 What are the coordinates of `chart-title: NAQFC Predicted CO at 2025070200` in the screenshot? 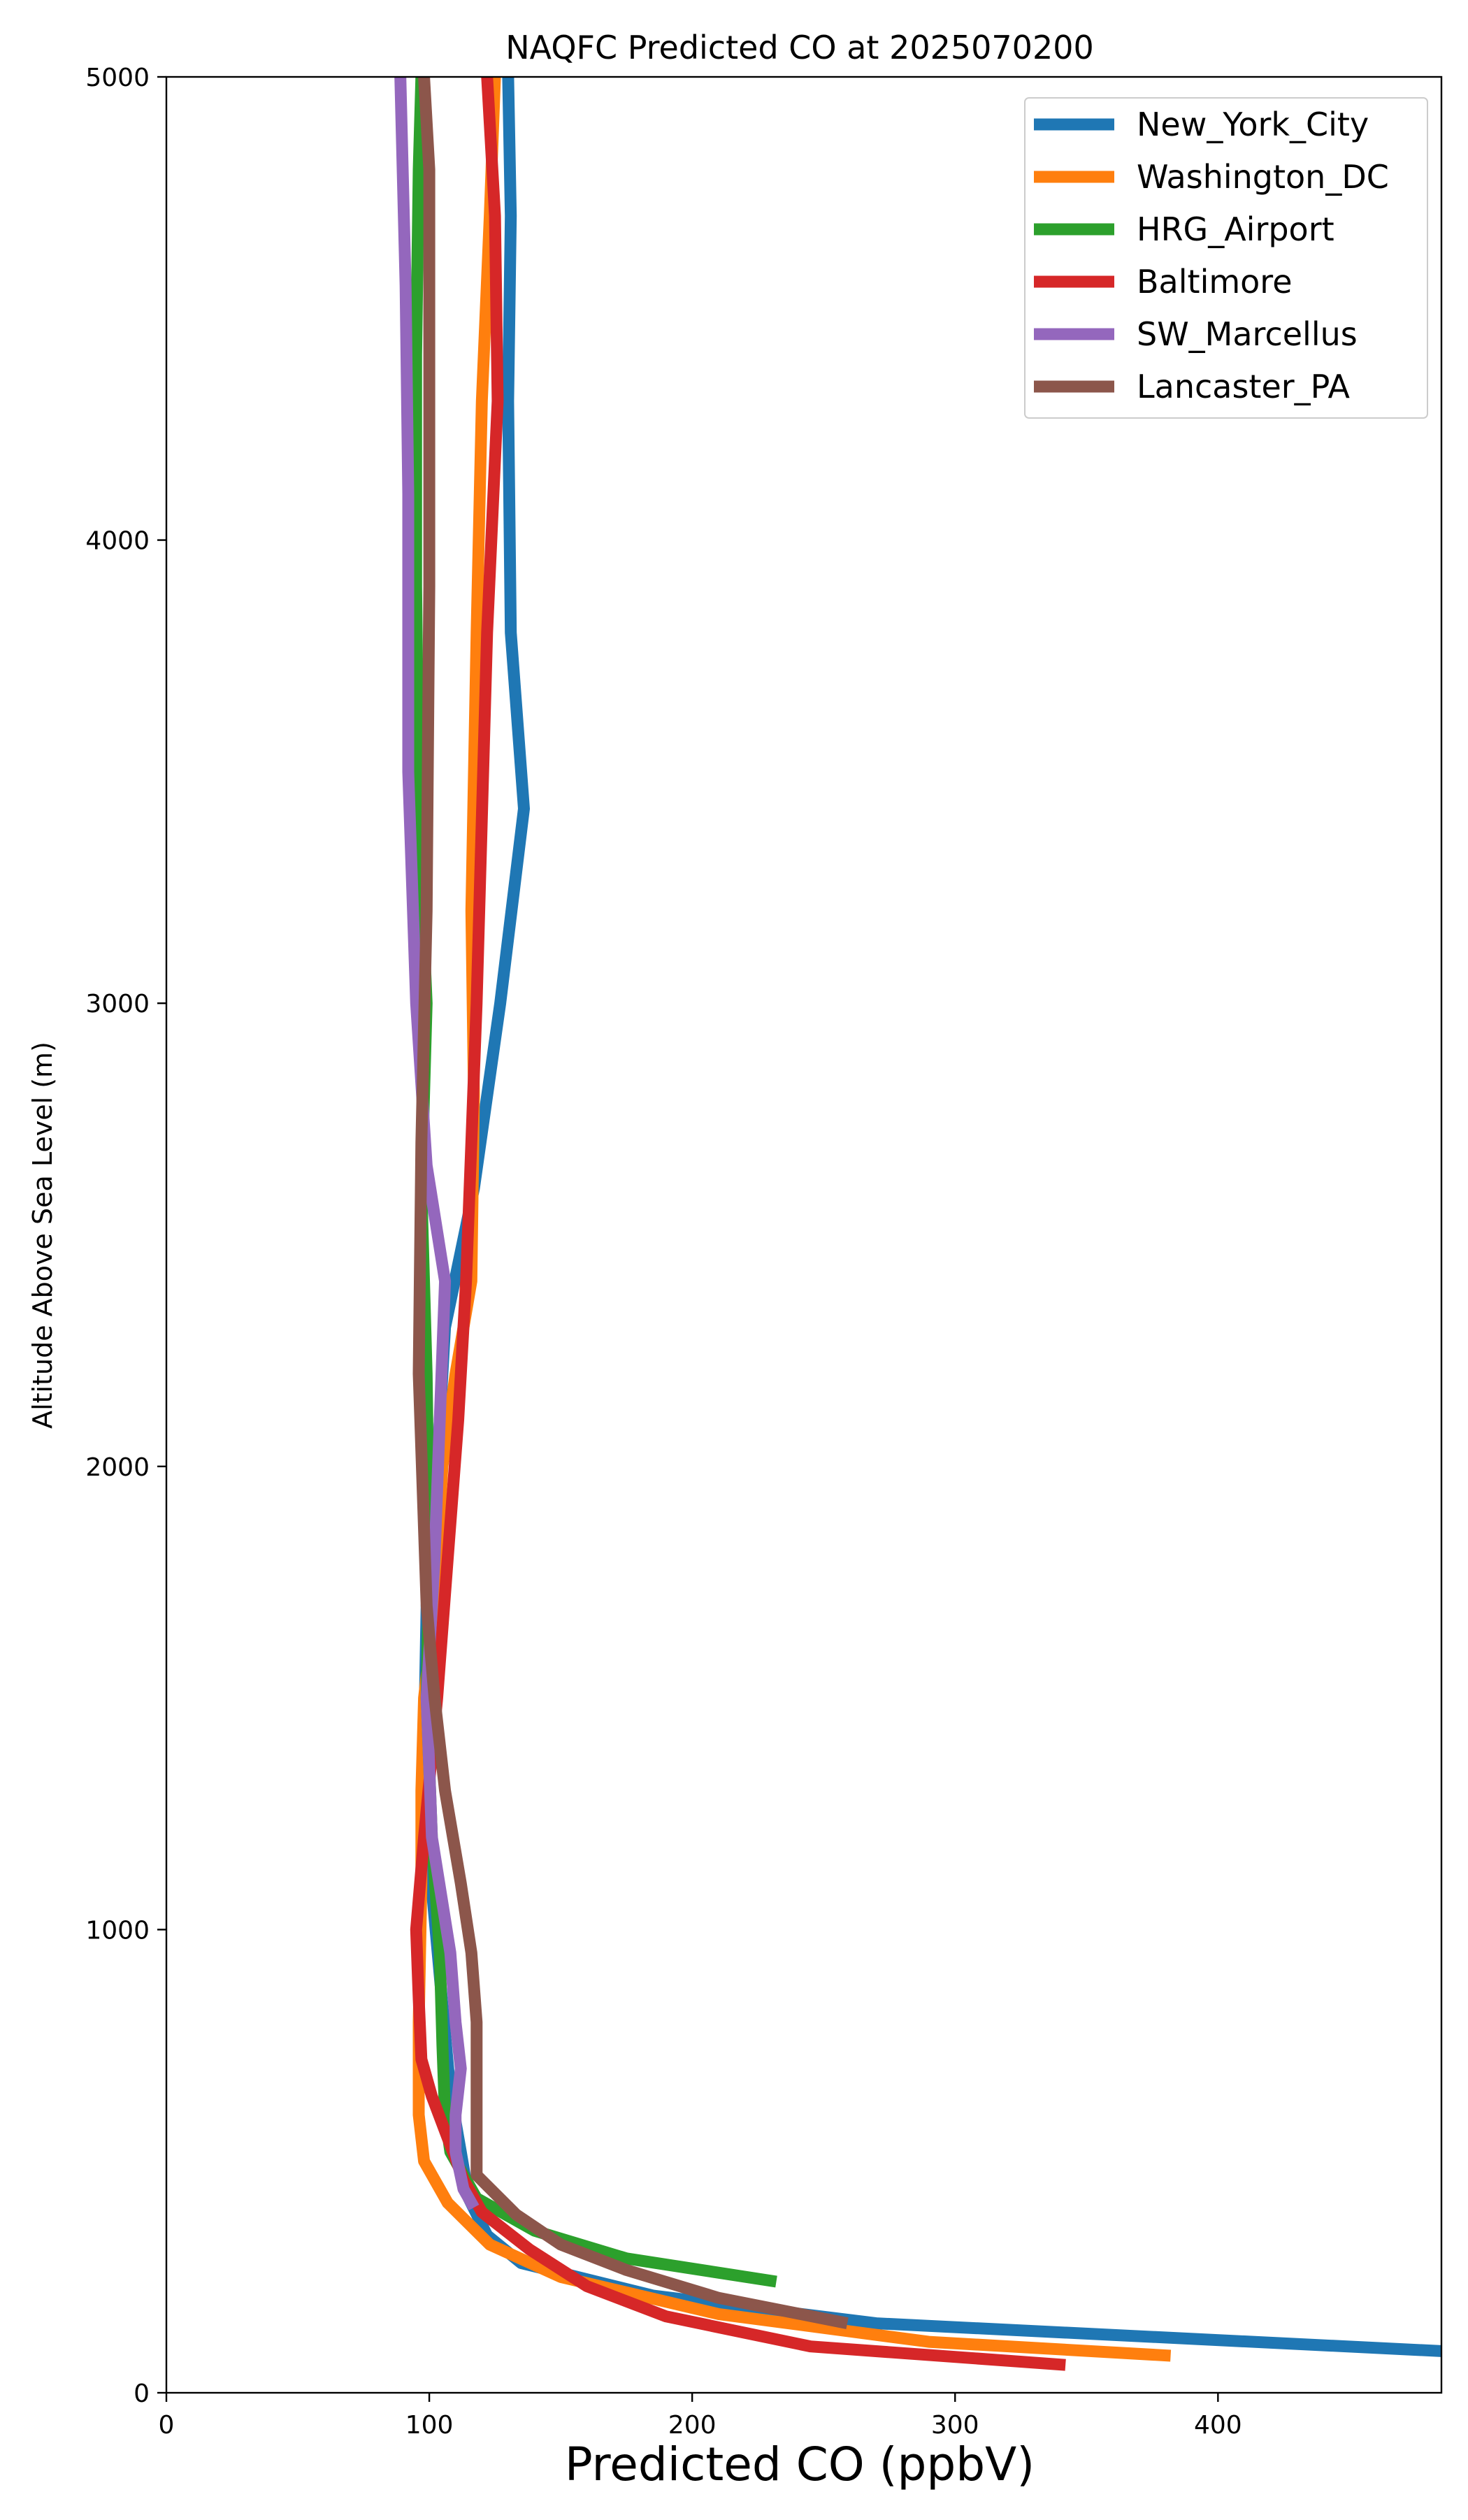 It's located at (799, 47).